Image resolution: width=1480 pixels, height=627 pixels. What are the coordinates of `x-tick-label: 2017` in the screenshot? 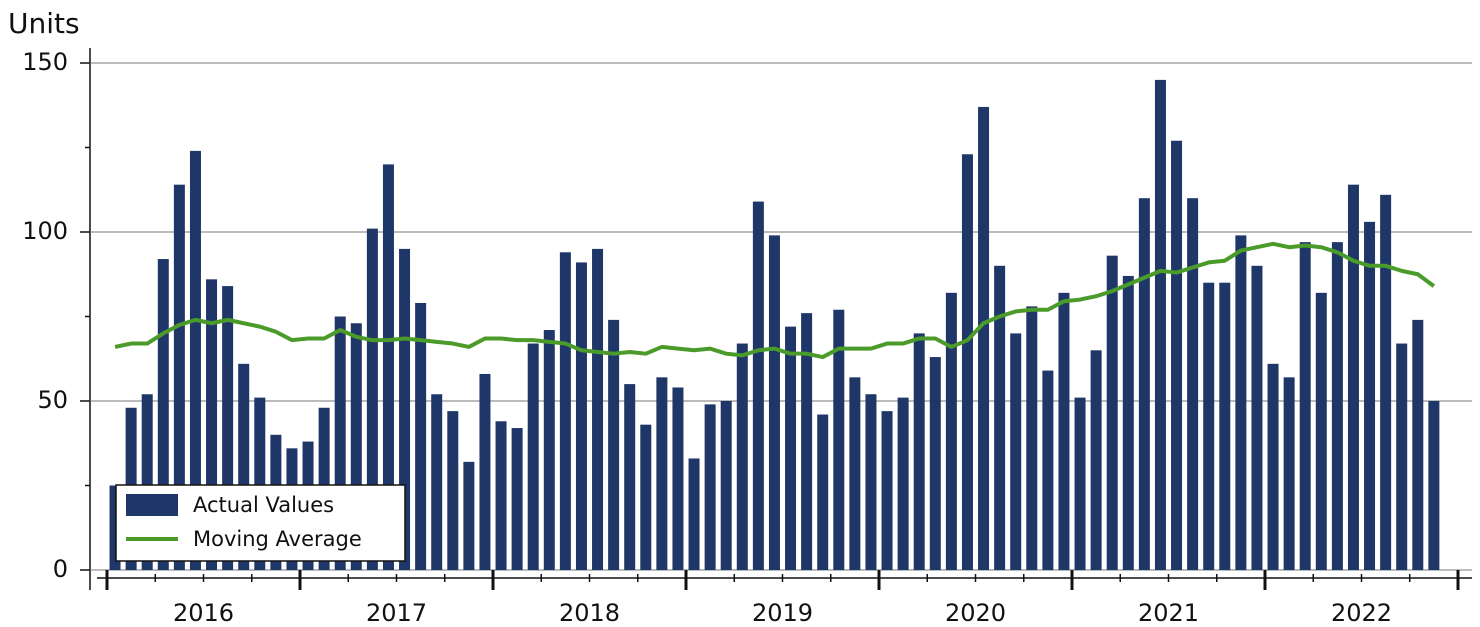 It's located at (396, 613).